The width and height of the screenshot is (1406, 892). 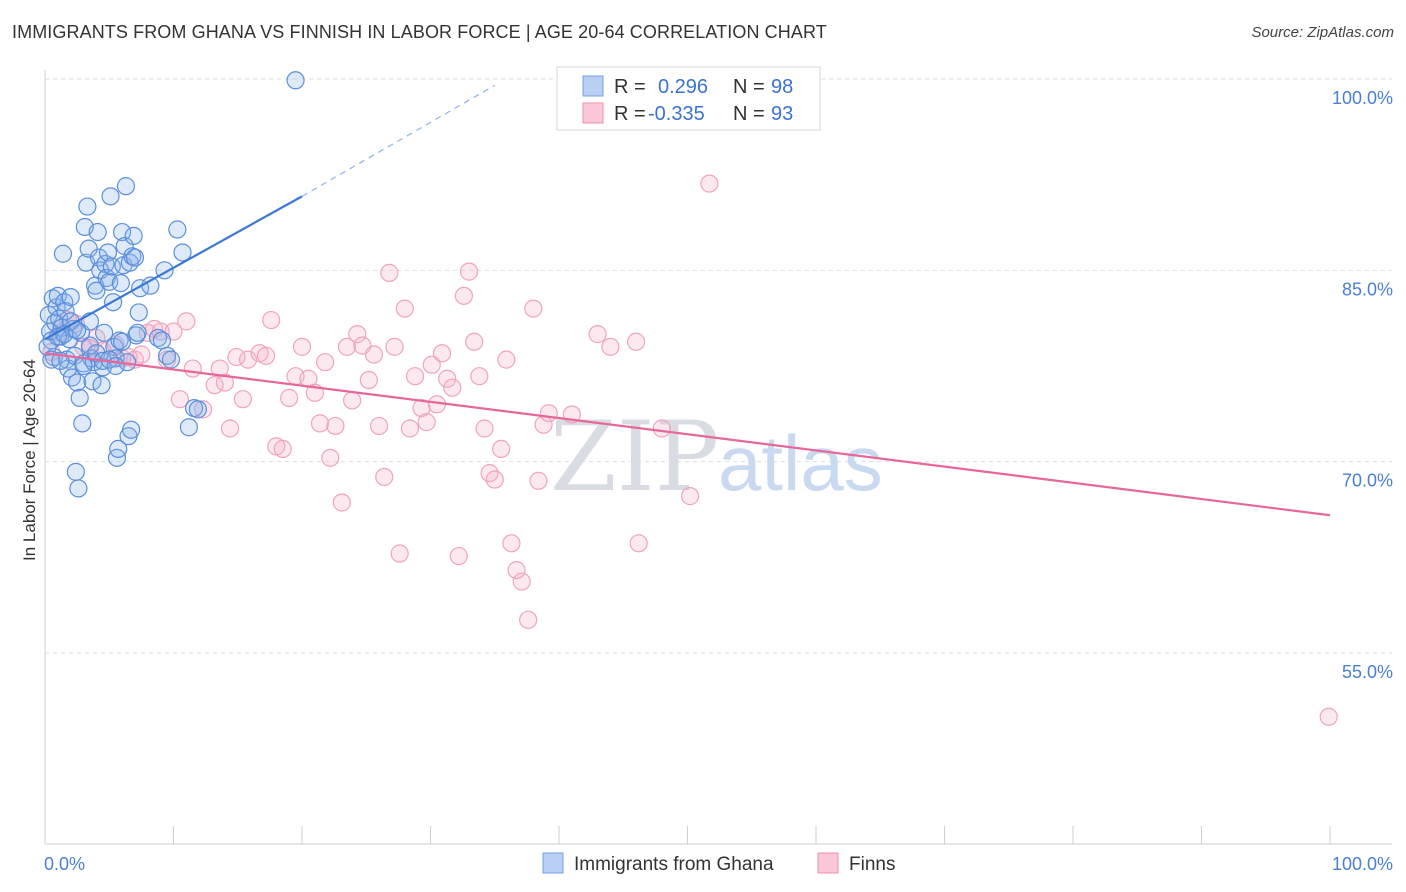 I want to click on legend-n-label-ghana: N =, so click(x=749, y=87).